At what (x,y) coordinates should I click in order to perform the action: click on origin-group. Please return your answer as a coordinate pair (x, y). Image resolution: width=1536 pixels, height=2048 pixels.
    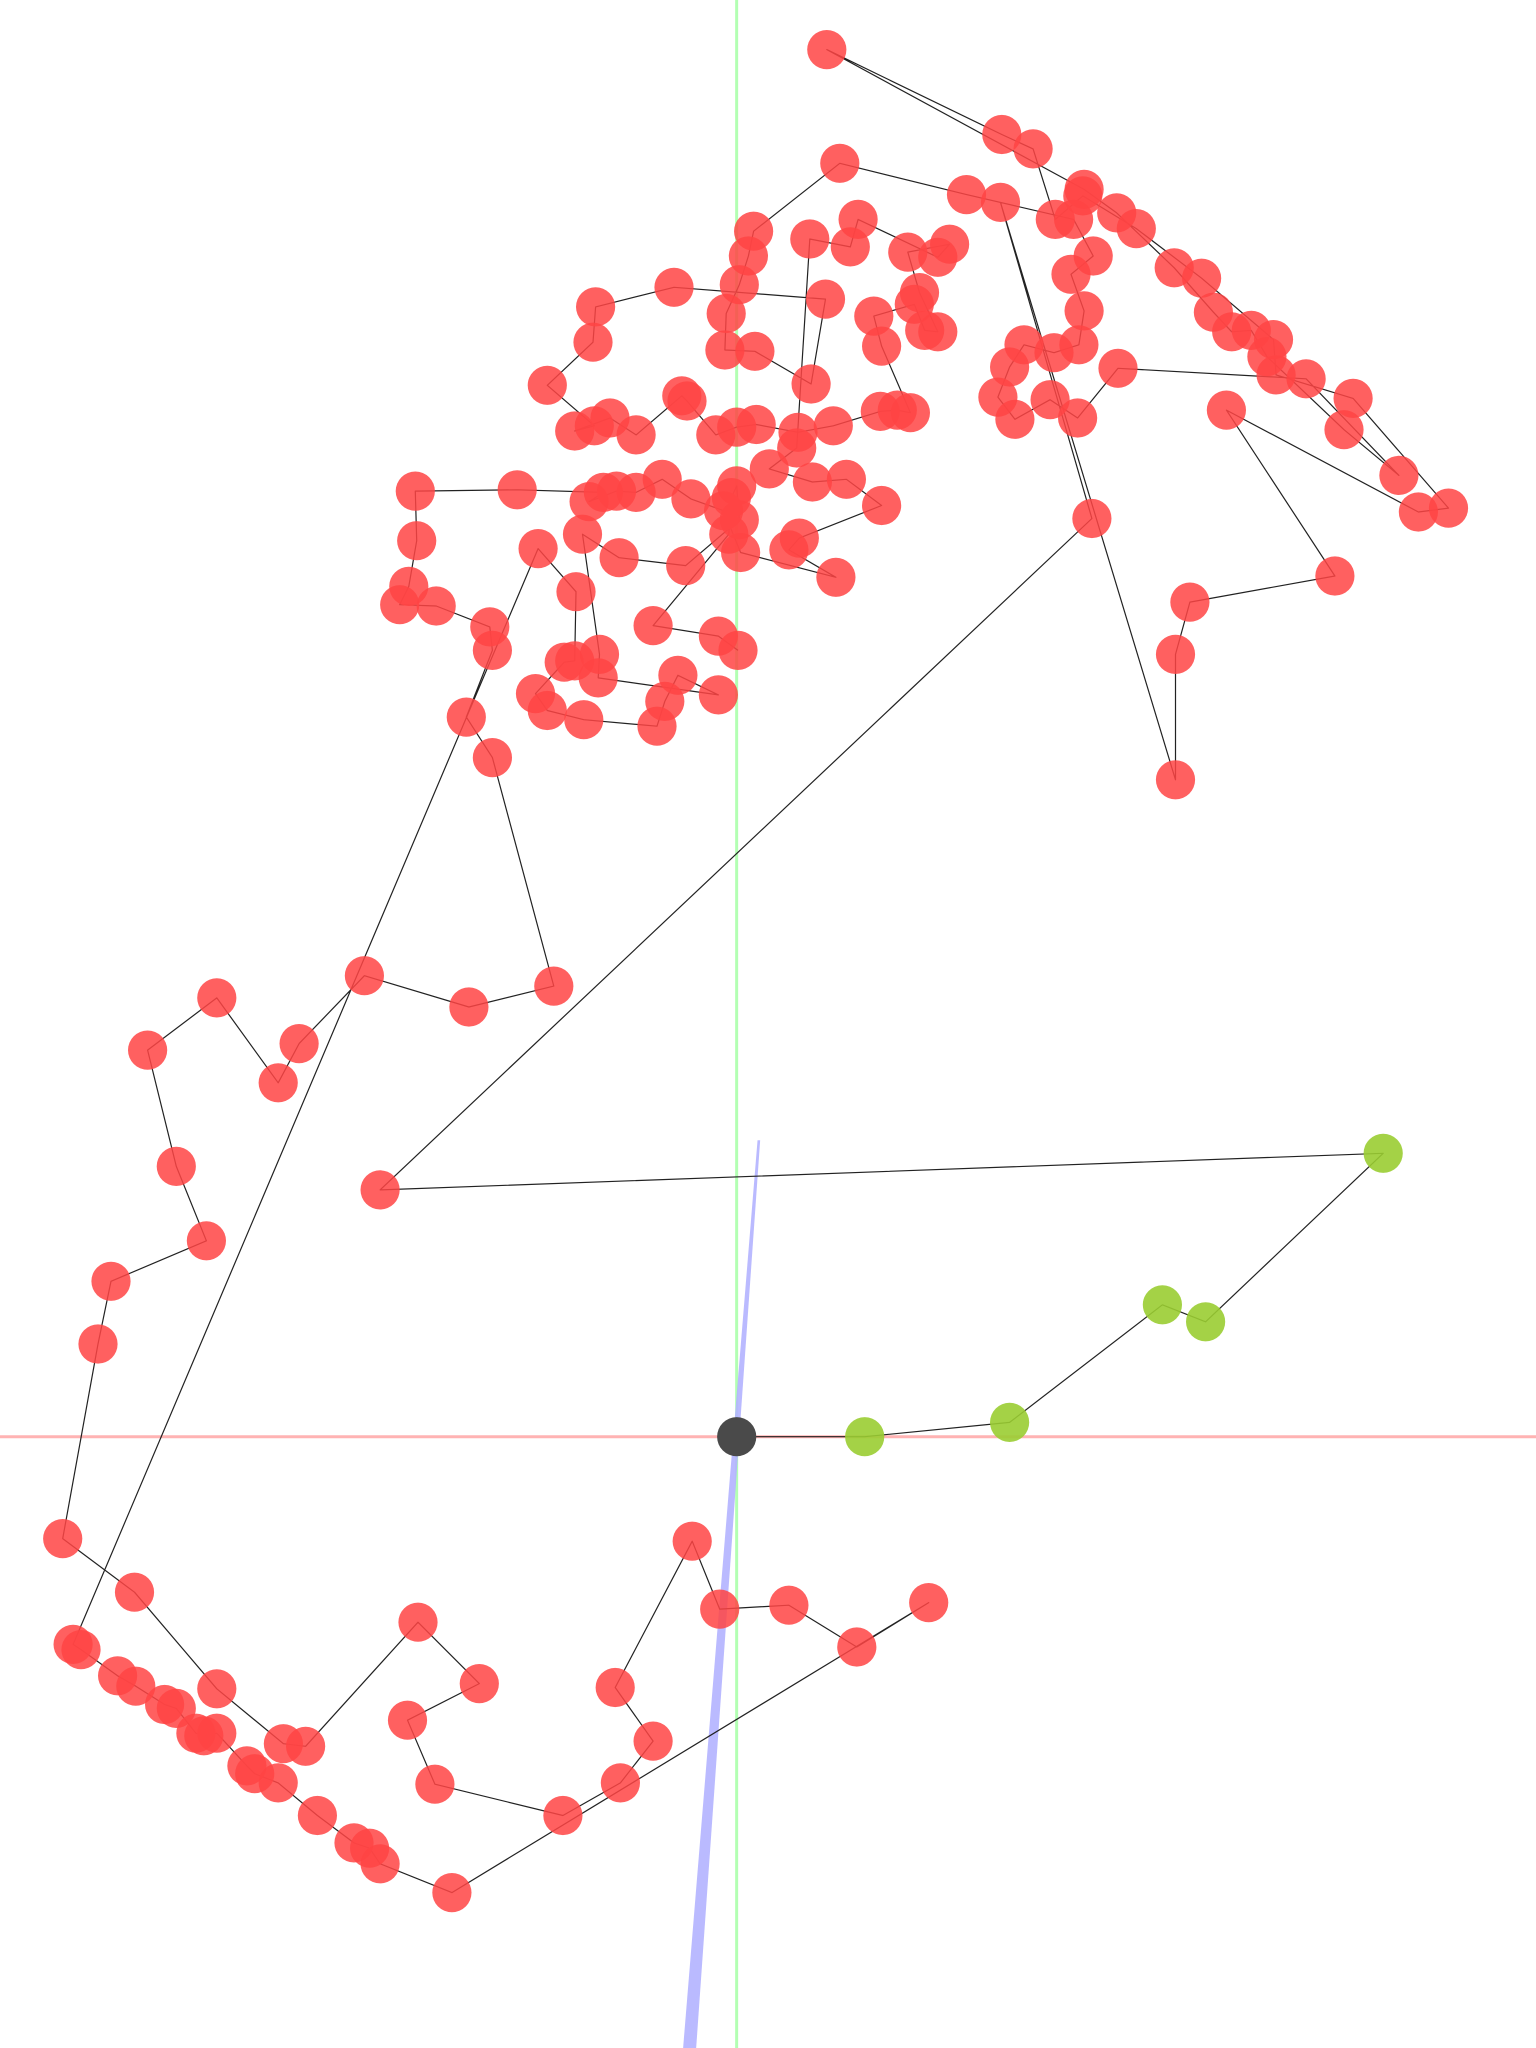
    Looking at the image, I should click on (737, 1437).